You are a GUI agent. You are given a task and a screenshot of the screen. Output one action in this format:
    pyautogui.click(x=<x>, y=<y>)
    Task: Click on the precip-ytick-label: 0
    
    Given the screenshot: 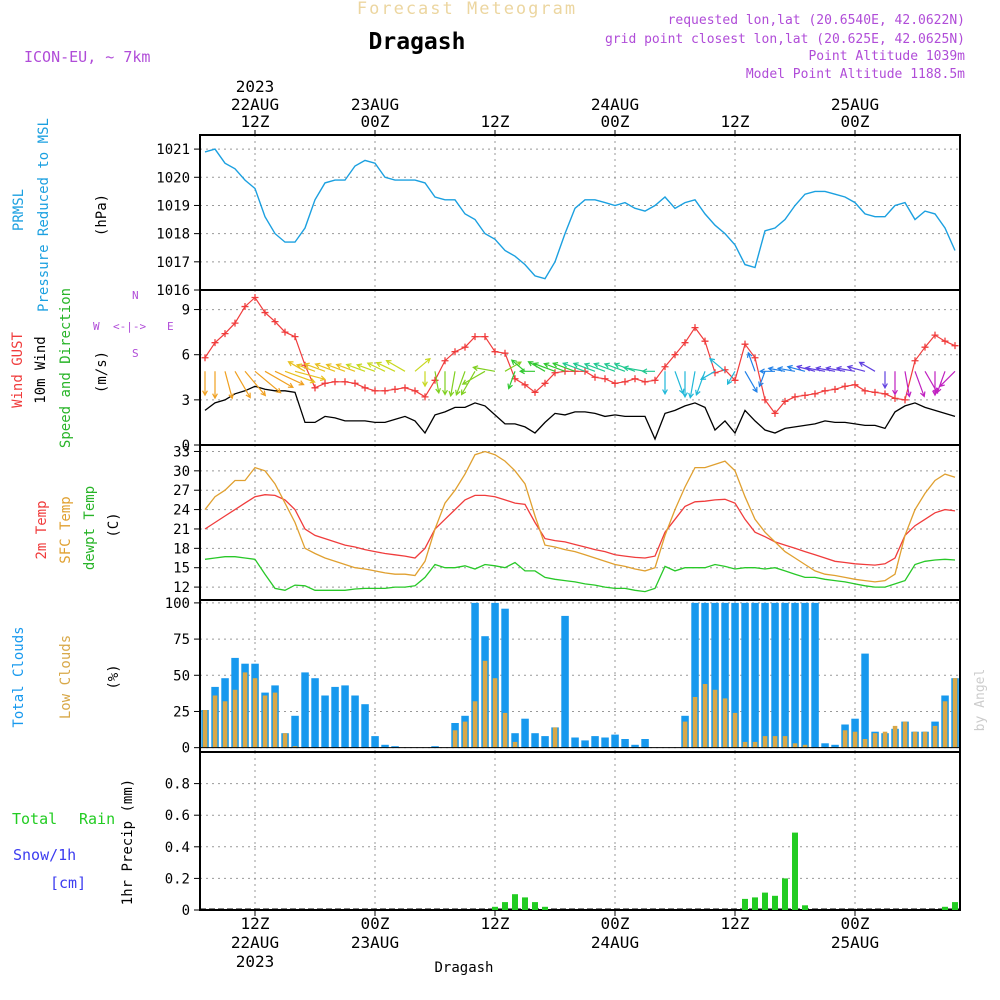 What is the action you would take?
    pyautogui.click(x=186, y=911)
    